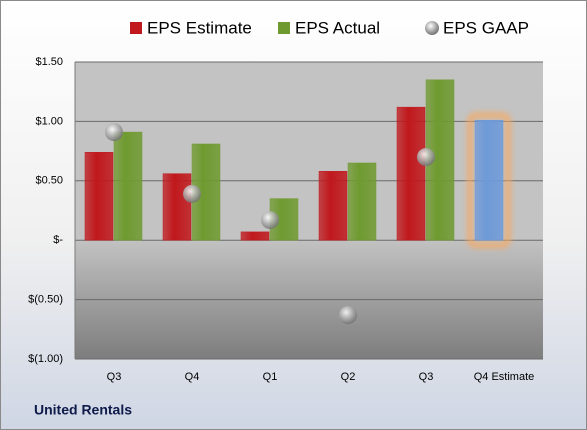  What do you see at coordinates (504, 377) in the screenshot?
I see `x-tick-label: Q4 Estimate` at bounding box center [504, 377].